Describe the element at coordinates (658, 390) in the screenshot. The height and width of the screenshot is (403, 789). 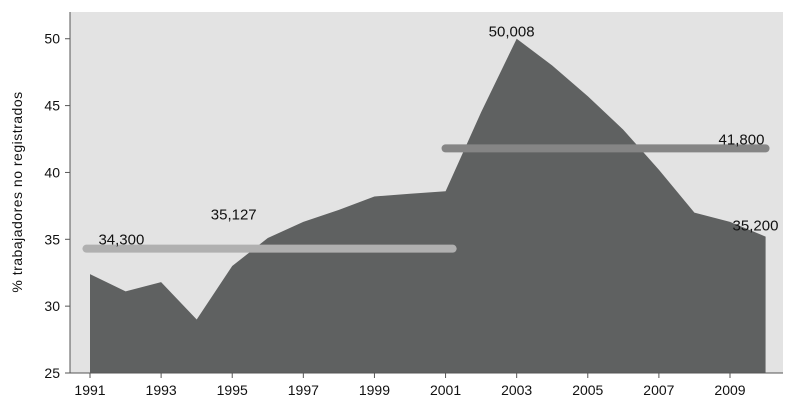
I see `x-tick-label: 2007` at that location.